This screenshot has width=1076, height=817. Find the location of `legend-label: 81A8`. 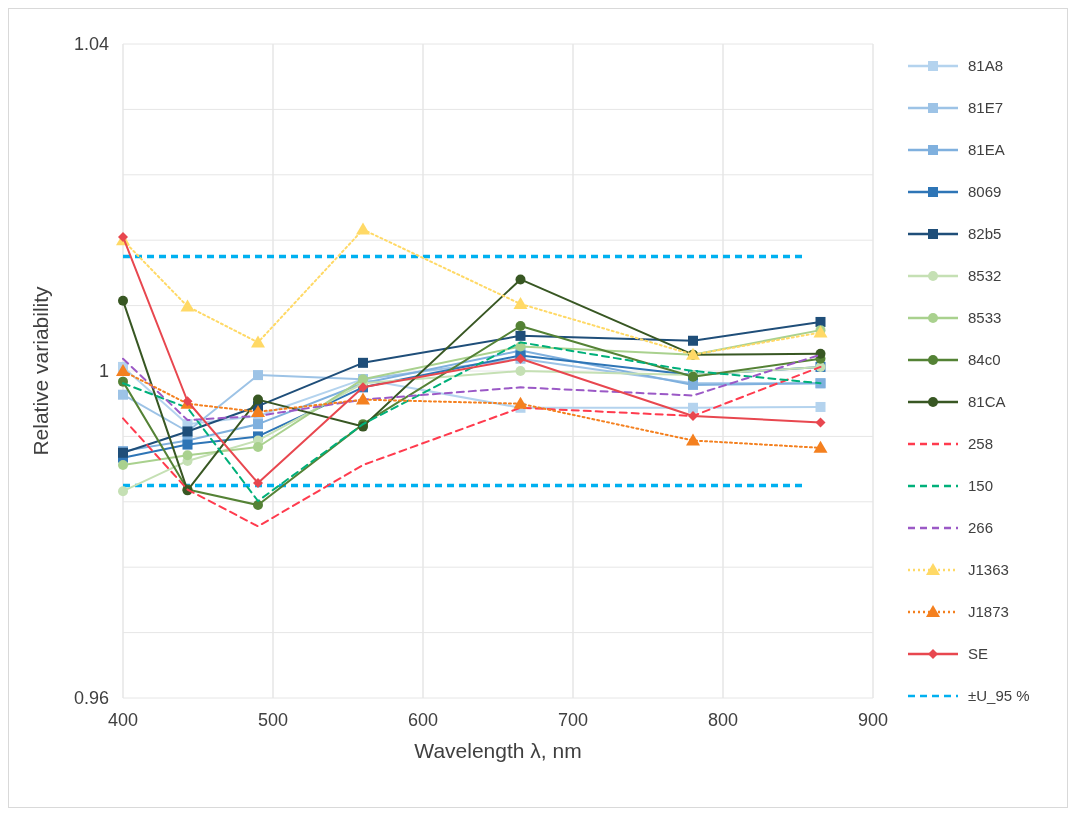

legend-label: 81A8 is located at coordinates (986, 65).